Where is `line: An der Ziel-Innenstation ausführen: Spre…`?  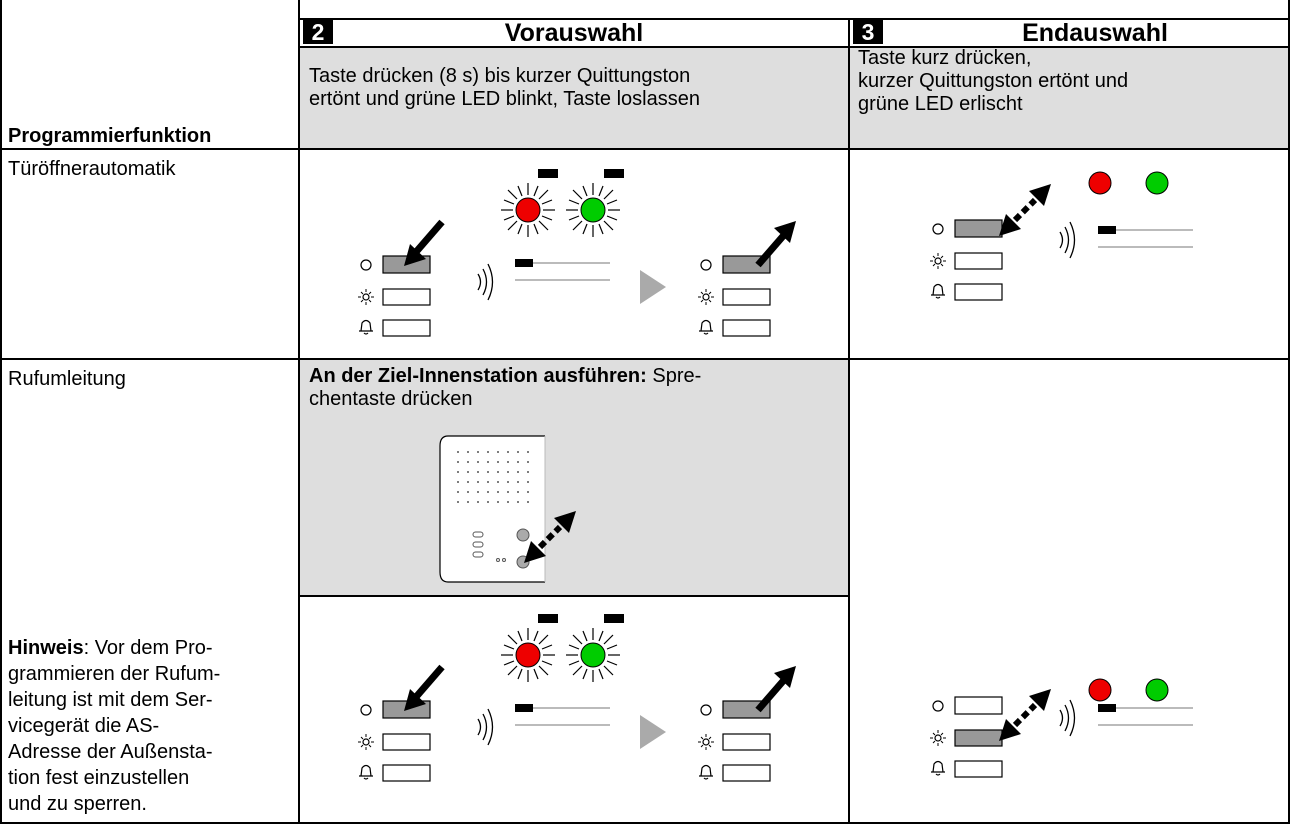 line: An der Ziel-Innenstation ausführen: Spre… is located at coordinates (505, 376).